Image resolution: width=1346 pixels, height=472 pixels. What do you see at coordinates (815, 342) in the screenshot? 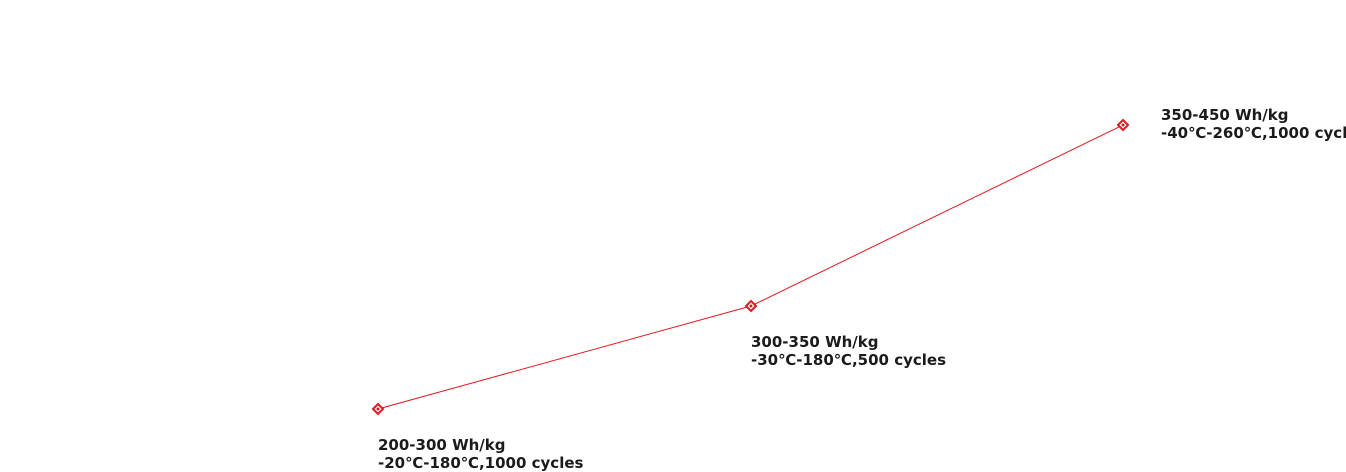
I see `point-label-2-energy: 300-350 Wh/kg` at bounding box center [815, 342].